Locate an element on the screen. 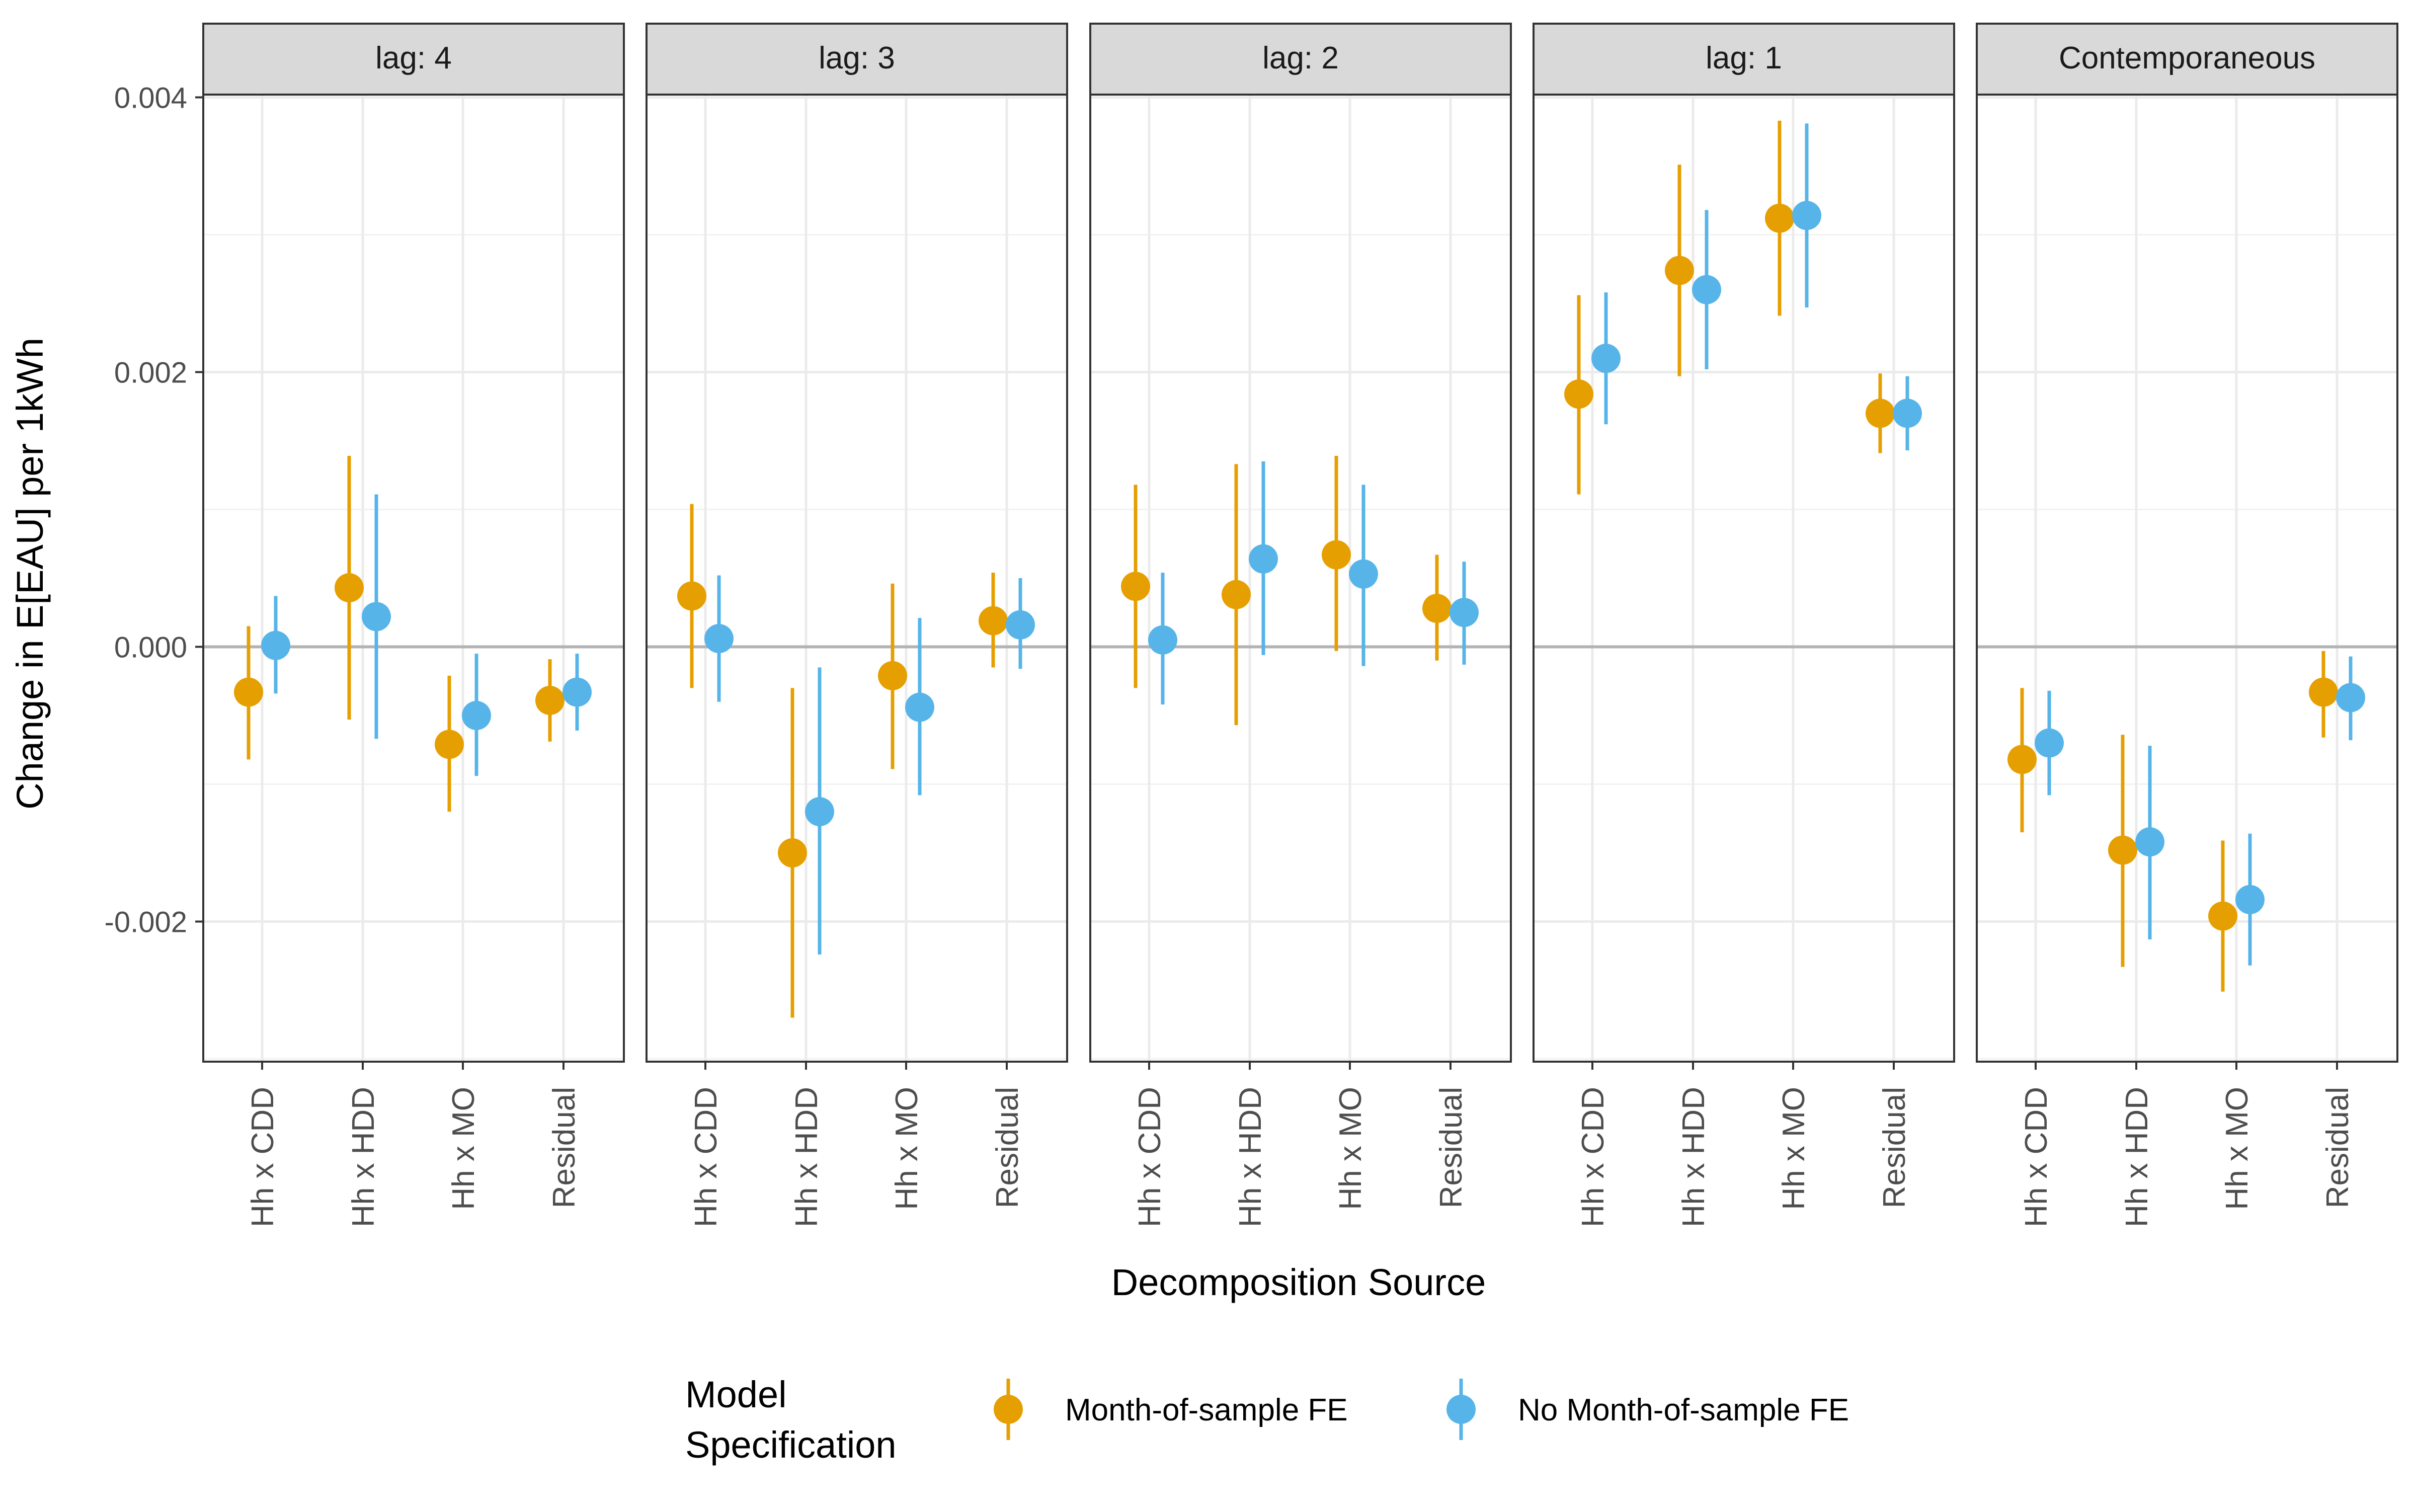 The height and width of the screenshot is (1512, 2415). facet-panel: lag: 2 Hh x CDD Hh x HDD Hh x MO Residual is located at coordinates (1300, 625).